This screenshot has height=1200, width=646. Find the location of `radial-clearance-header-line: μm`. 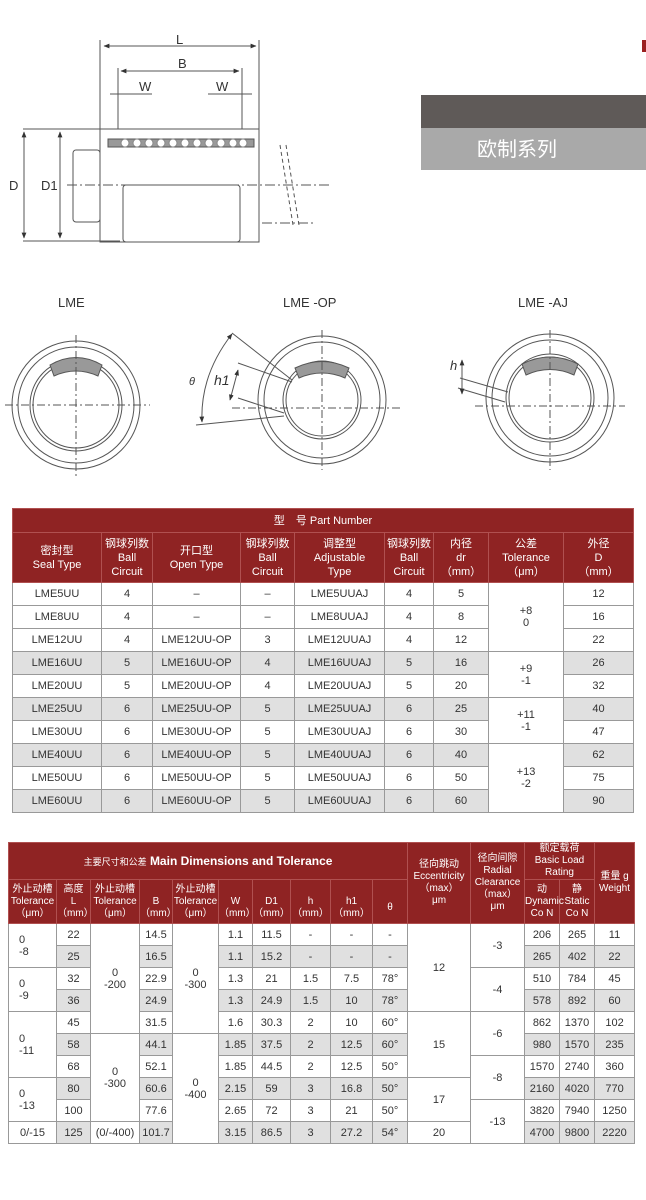

radial-clearance-header-line: μm is located at coordinates (497, 906).